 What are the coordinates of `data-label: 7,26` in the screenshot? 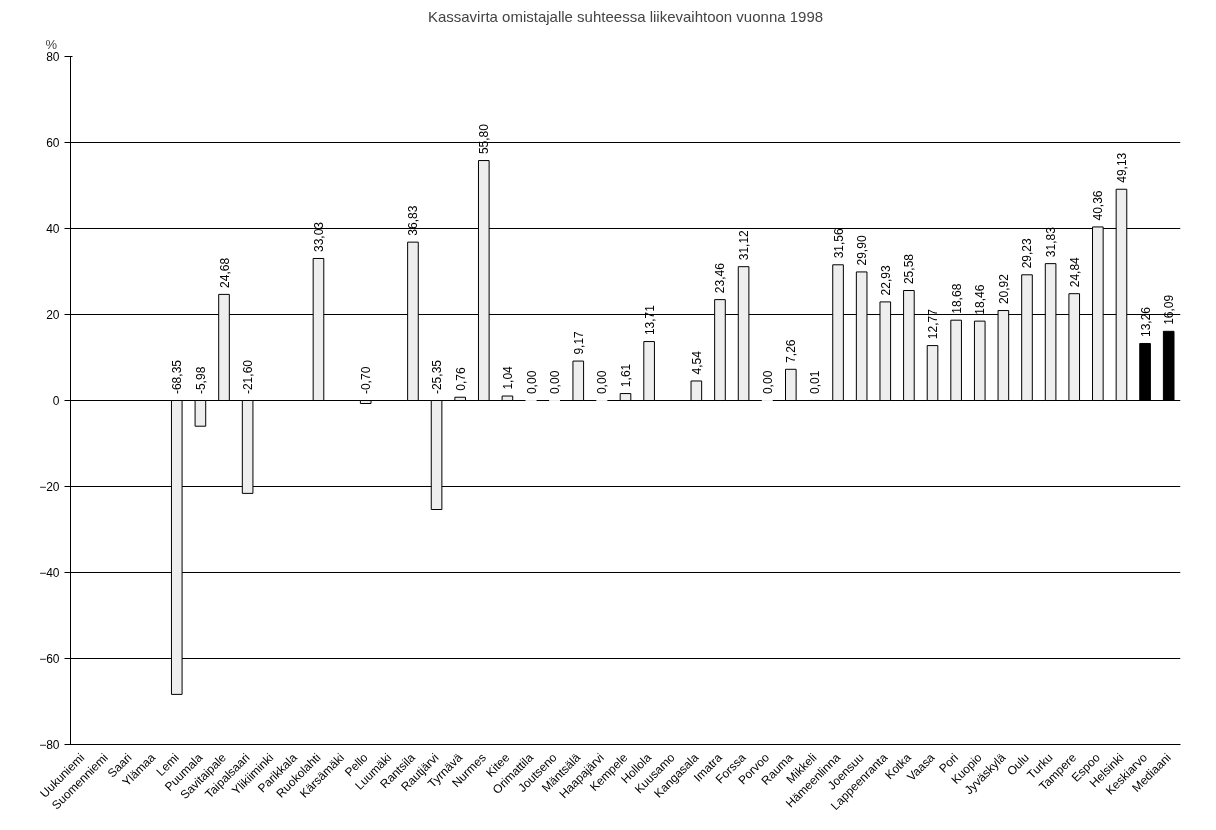 It's located at (791, 351).